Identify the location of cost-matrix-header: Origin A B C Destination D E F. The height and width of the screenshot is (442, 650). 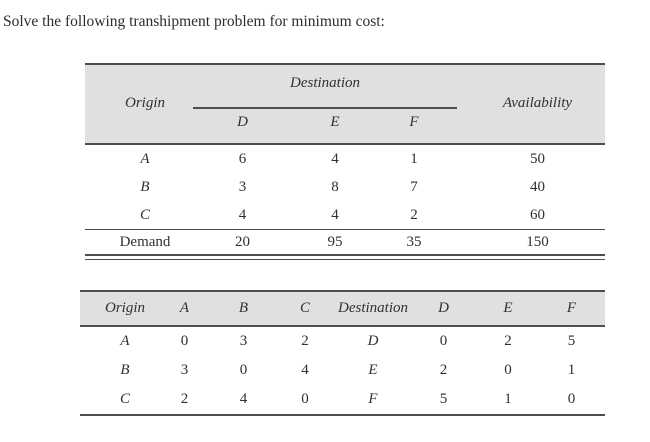
(342, 308).